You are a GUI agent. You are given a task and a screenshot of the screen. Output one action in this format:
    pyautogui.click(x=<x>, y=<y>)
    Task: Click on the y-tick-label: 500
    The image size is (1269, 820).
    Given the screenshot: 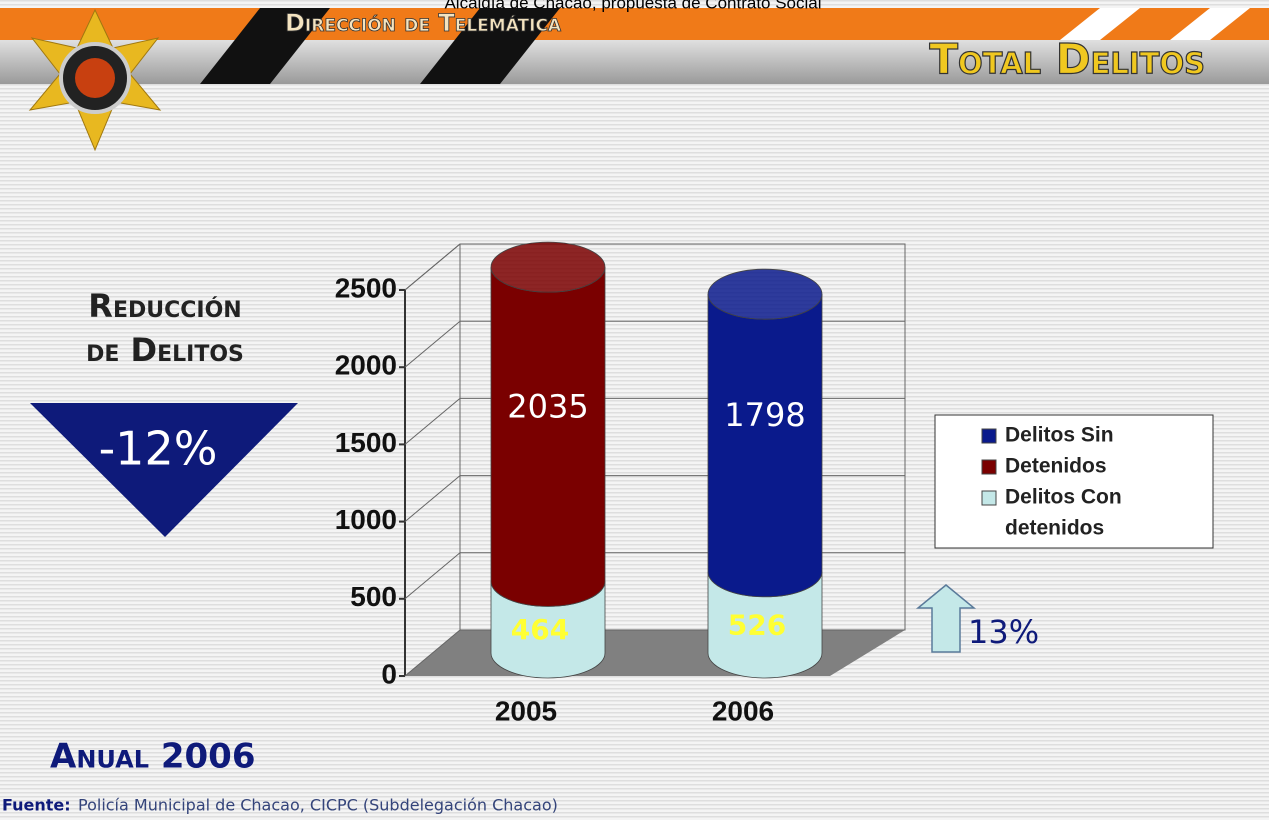 What is the action you would take?
    pyautogui.click(x=373, y=596)
    